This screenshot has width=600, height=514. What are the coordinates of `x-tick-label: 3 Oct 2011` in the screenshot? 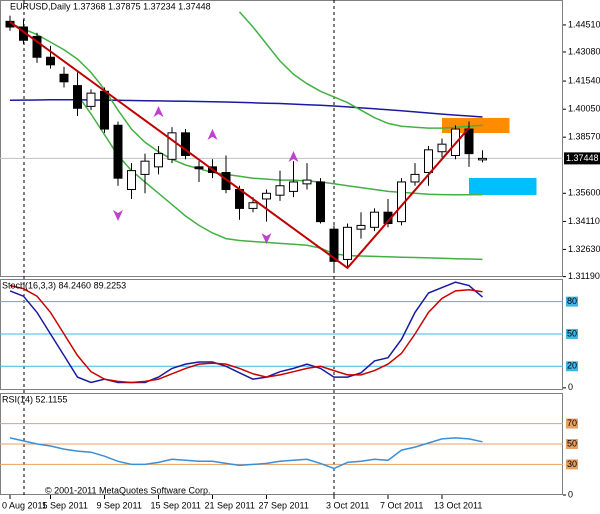 It's located at (347, 505).